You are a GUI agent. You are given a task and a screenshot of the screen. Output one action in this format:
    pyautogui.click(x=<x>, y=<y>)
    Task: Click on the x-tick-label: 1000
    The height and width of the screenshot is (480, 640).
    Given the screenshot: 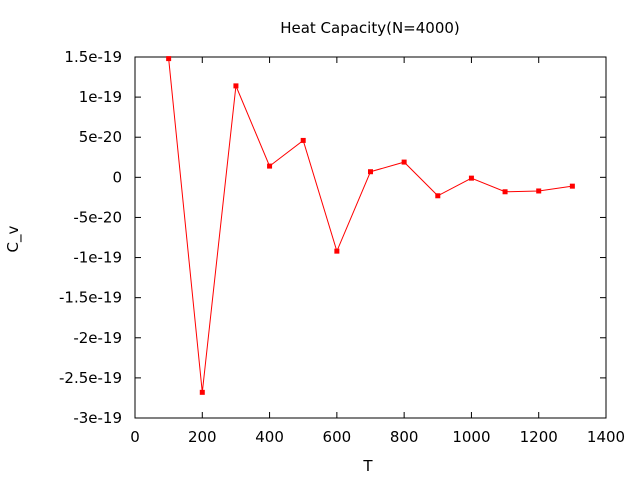 What is the action you would take?
    pyautogui.click(x=471, y=437)
    